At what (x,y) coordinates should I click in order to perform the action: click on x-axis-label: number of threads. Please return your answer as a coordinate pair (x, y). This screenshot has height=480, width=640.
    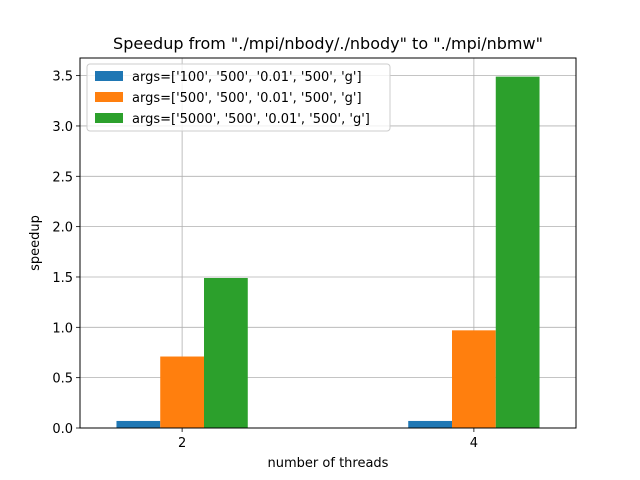
    Looking at the image, I should click on (328, 463).